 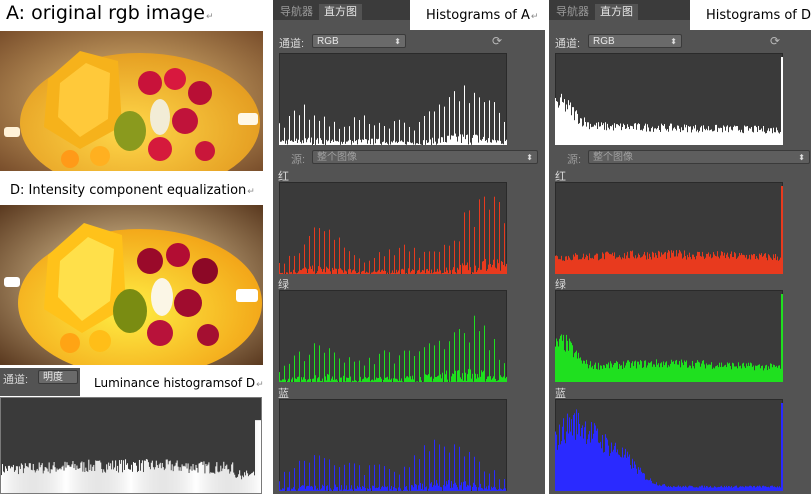 What do you see at coordinates (669, 445) in the screenshot?
I see `blue-histogram-d` at bounding box center [669, 445].